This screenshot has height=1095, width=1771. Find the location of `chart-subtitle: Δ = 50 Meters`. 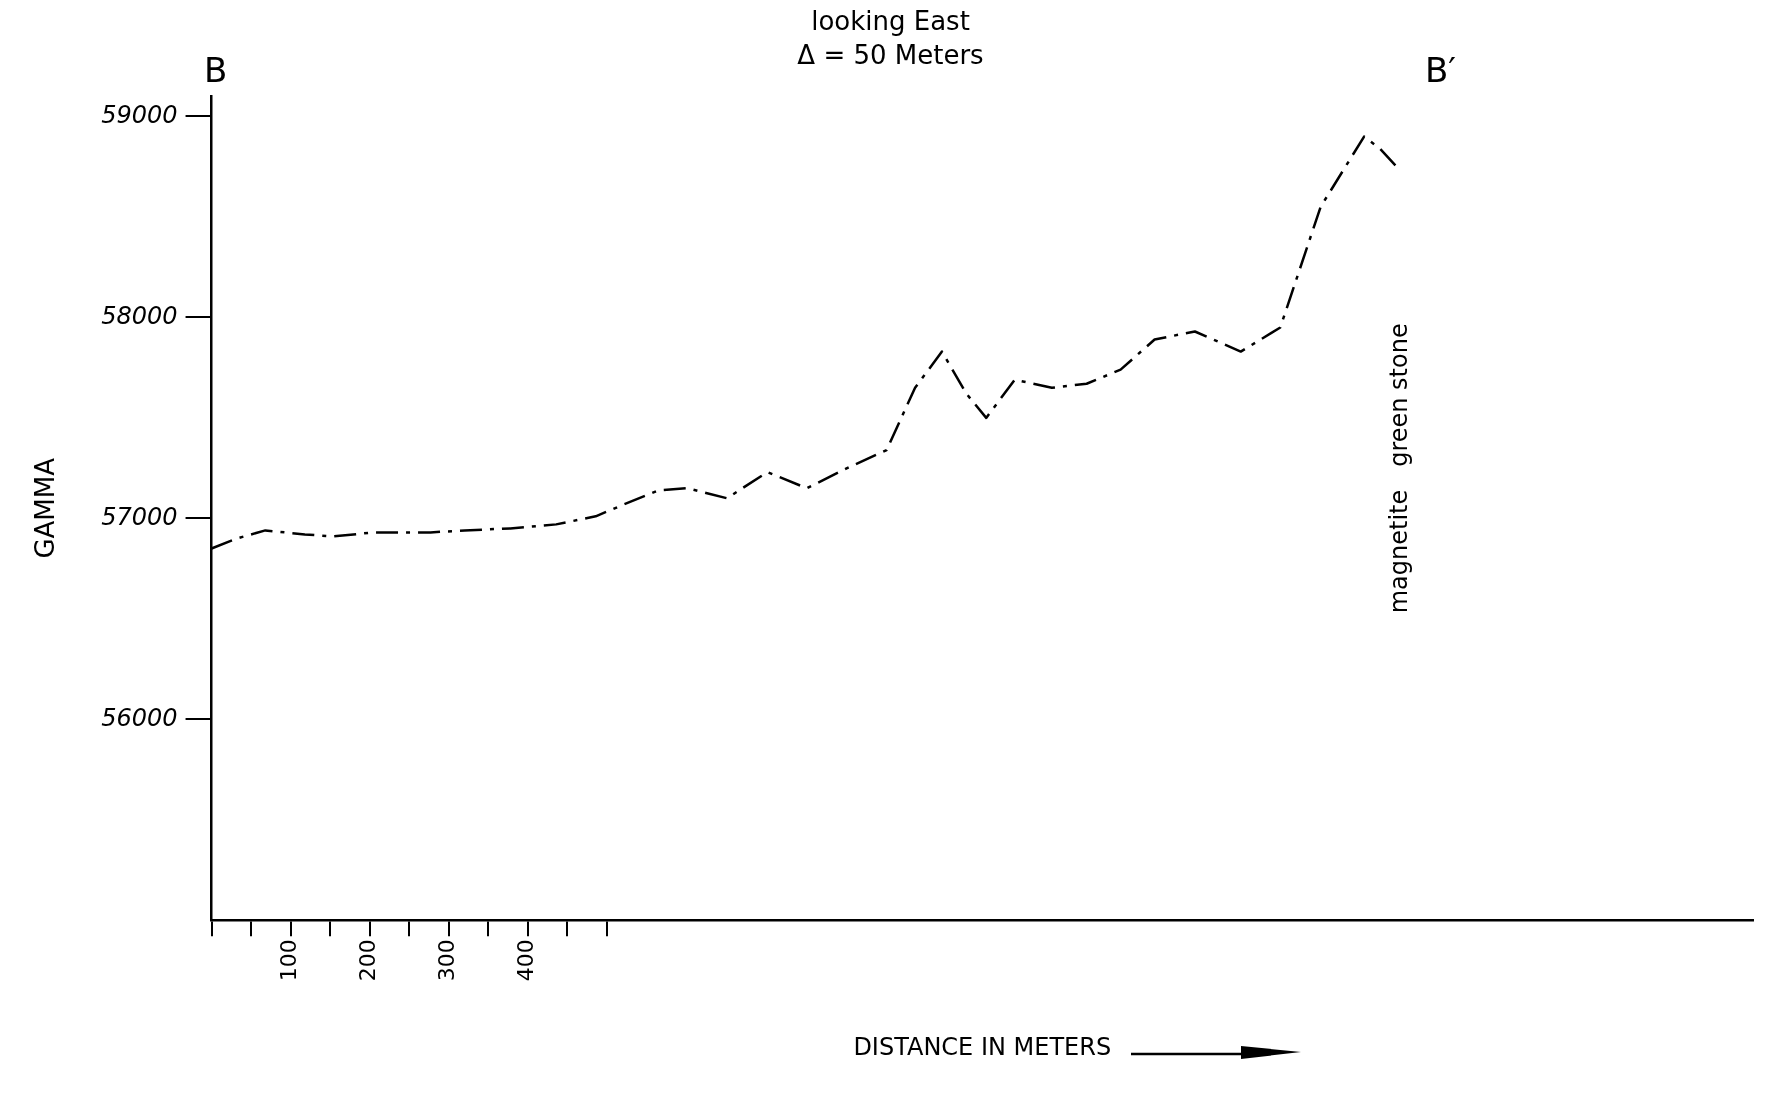

chart-subtitle: Δ = 50 Meters is located at coordinates (890, 54).